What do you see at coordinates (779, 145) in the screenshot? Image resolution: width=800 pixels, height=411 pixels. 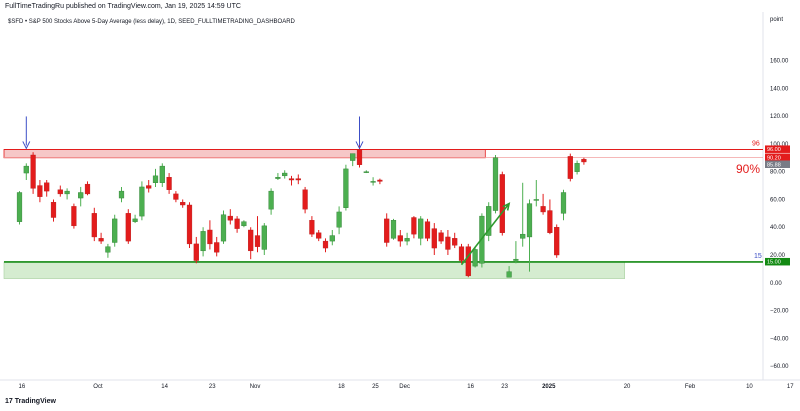 I see `y-tick-label: 100.00` at bounding box center [779, 145].